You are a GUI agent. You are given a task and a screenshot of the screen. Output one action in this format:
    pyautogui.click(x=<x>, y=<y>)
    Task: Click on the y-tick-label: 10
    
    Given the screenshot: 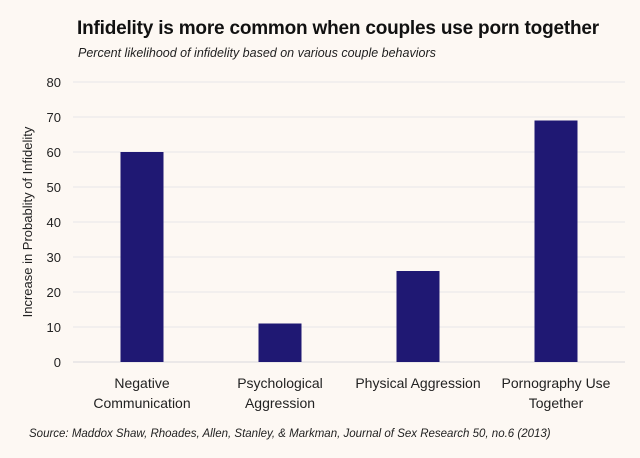 What is the action you would take?
    pyautogui.click(x=54, y=327)
    